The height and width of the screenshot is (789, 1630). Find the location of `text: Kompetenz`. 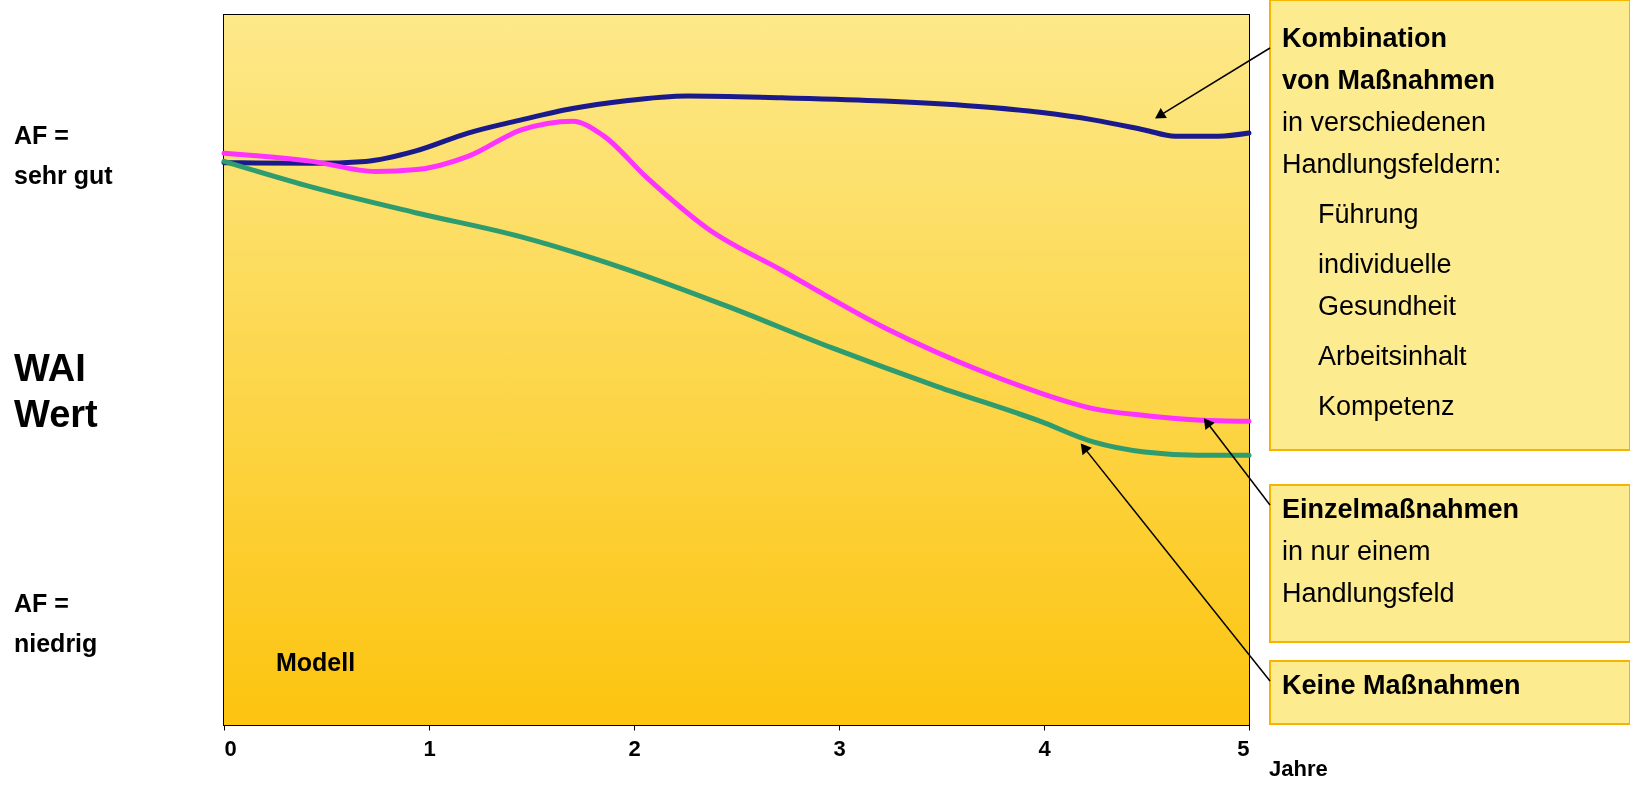

text: Kompetenz is located at coordinates (1386, 406).